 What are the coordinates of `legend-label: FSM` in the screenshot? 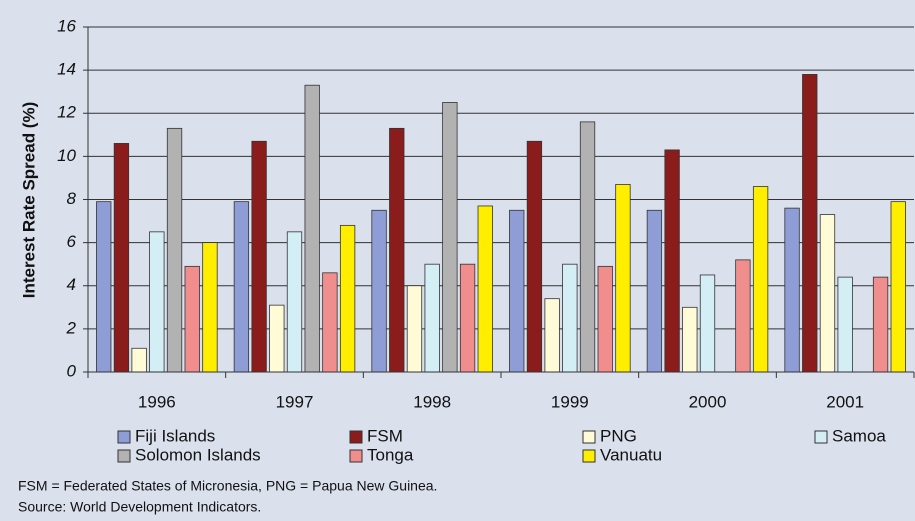 It's located at (385, 435).